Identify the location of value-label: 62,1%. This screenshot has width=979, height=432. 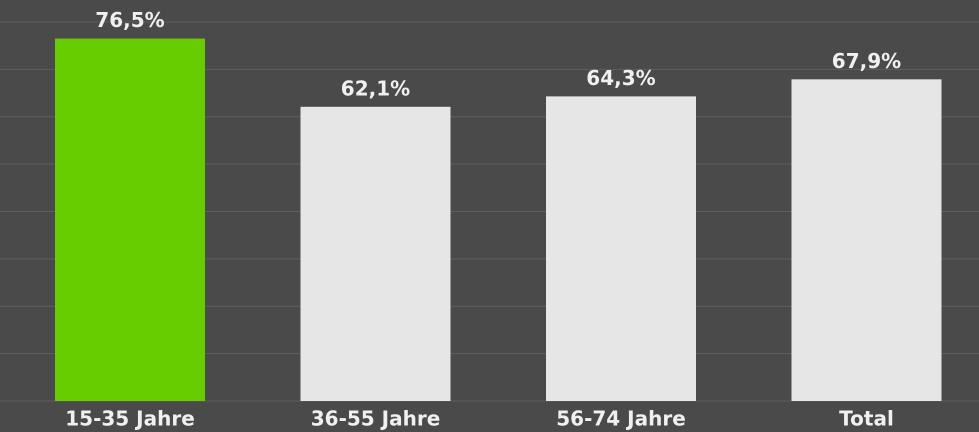
(375, 88).